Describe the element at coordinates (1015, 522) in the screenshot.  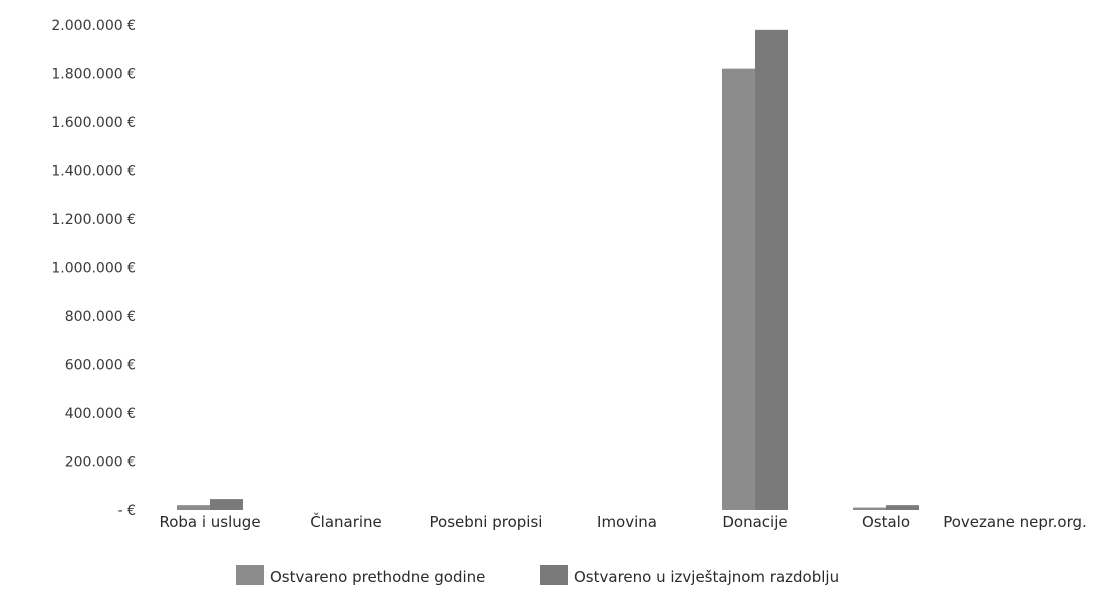
I see `x-category-label: Povezane nepr.org.` at that location.